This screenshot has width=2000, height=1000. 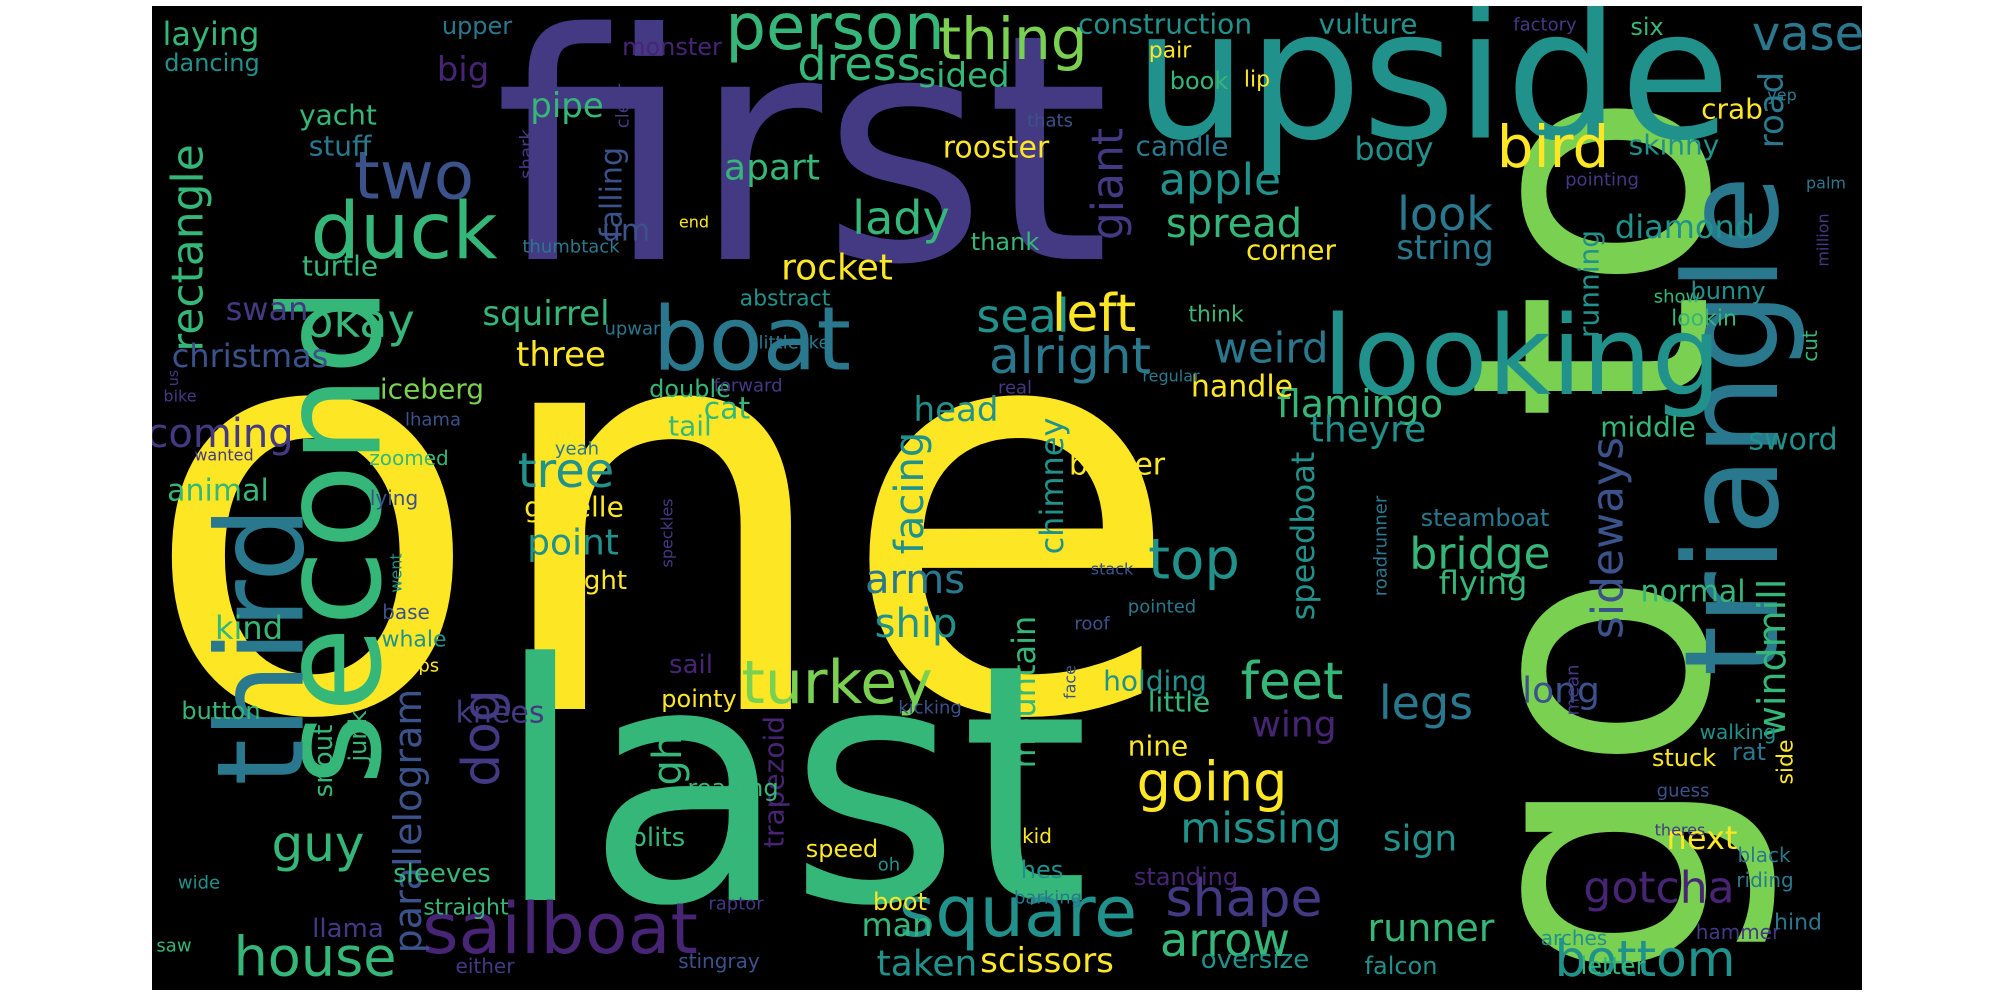 What do you see at coordinates (1573, 689) in the screenshot?
I see `word-mean: mean` at bounding box center [1573, 689].